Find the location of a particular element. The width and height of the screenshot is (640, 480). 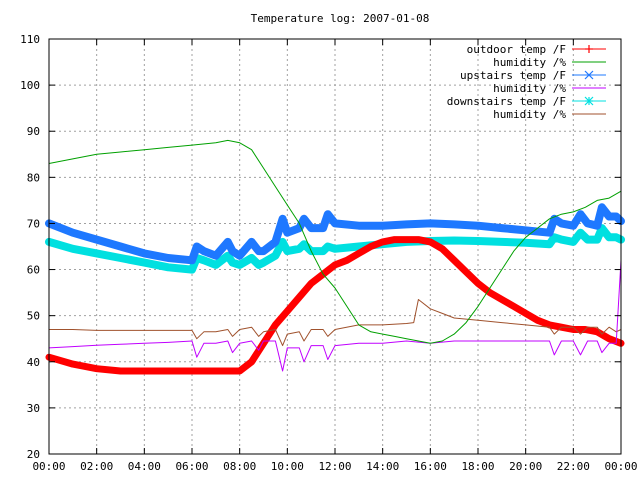

x-tick-label: 18:00 is located at coordinates (477, 466).